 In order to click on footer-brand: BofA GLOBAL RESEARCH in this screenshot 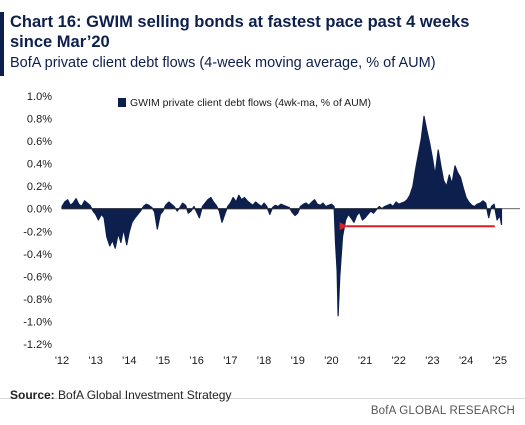, I will do `click(442, 411)`.